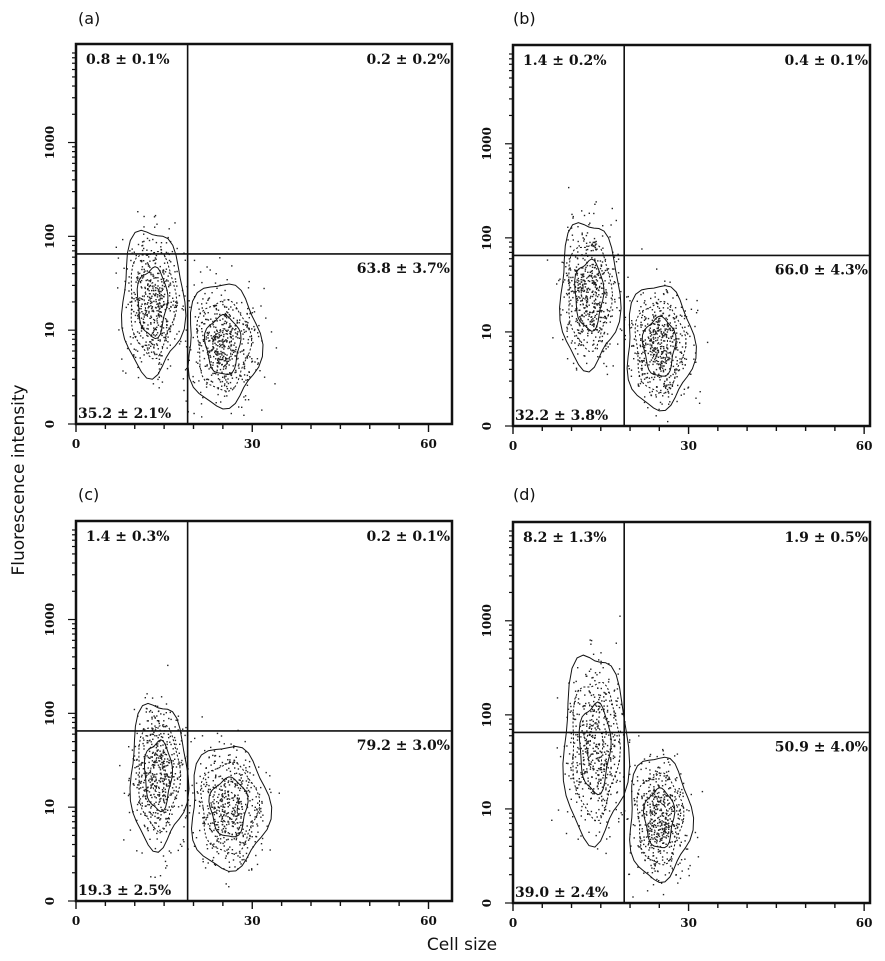  What do you see at coordinates (565, 61) in the screenshot?
I see `quadrant-upper-left-label: 1.4 ± 0.2%` at bounding box center [565, 61].